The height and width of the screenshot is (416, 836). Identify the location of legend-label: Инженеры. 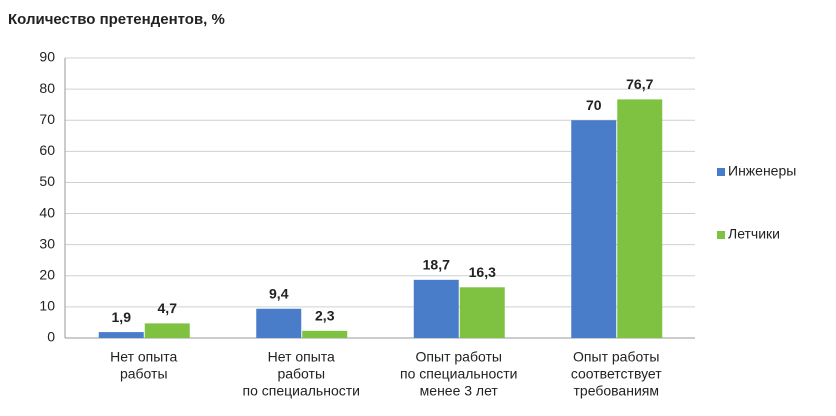
(762, 171).